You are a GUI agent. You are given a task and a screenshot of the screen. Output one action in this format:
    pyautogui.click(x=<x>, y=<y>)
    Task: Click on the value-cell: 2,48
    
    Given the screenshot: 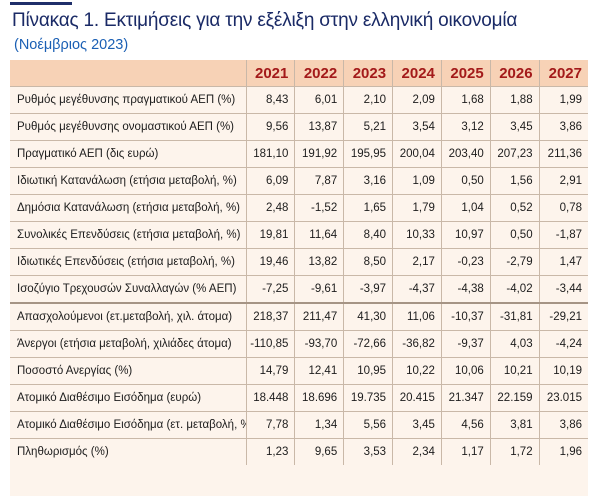 What is the action you would take?
    pyautogui.click(x=271, y=208)
    